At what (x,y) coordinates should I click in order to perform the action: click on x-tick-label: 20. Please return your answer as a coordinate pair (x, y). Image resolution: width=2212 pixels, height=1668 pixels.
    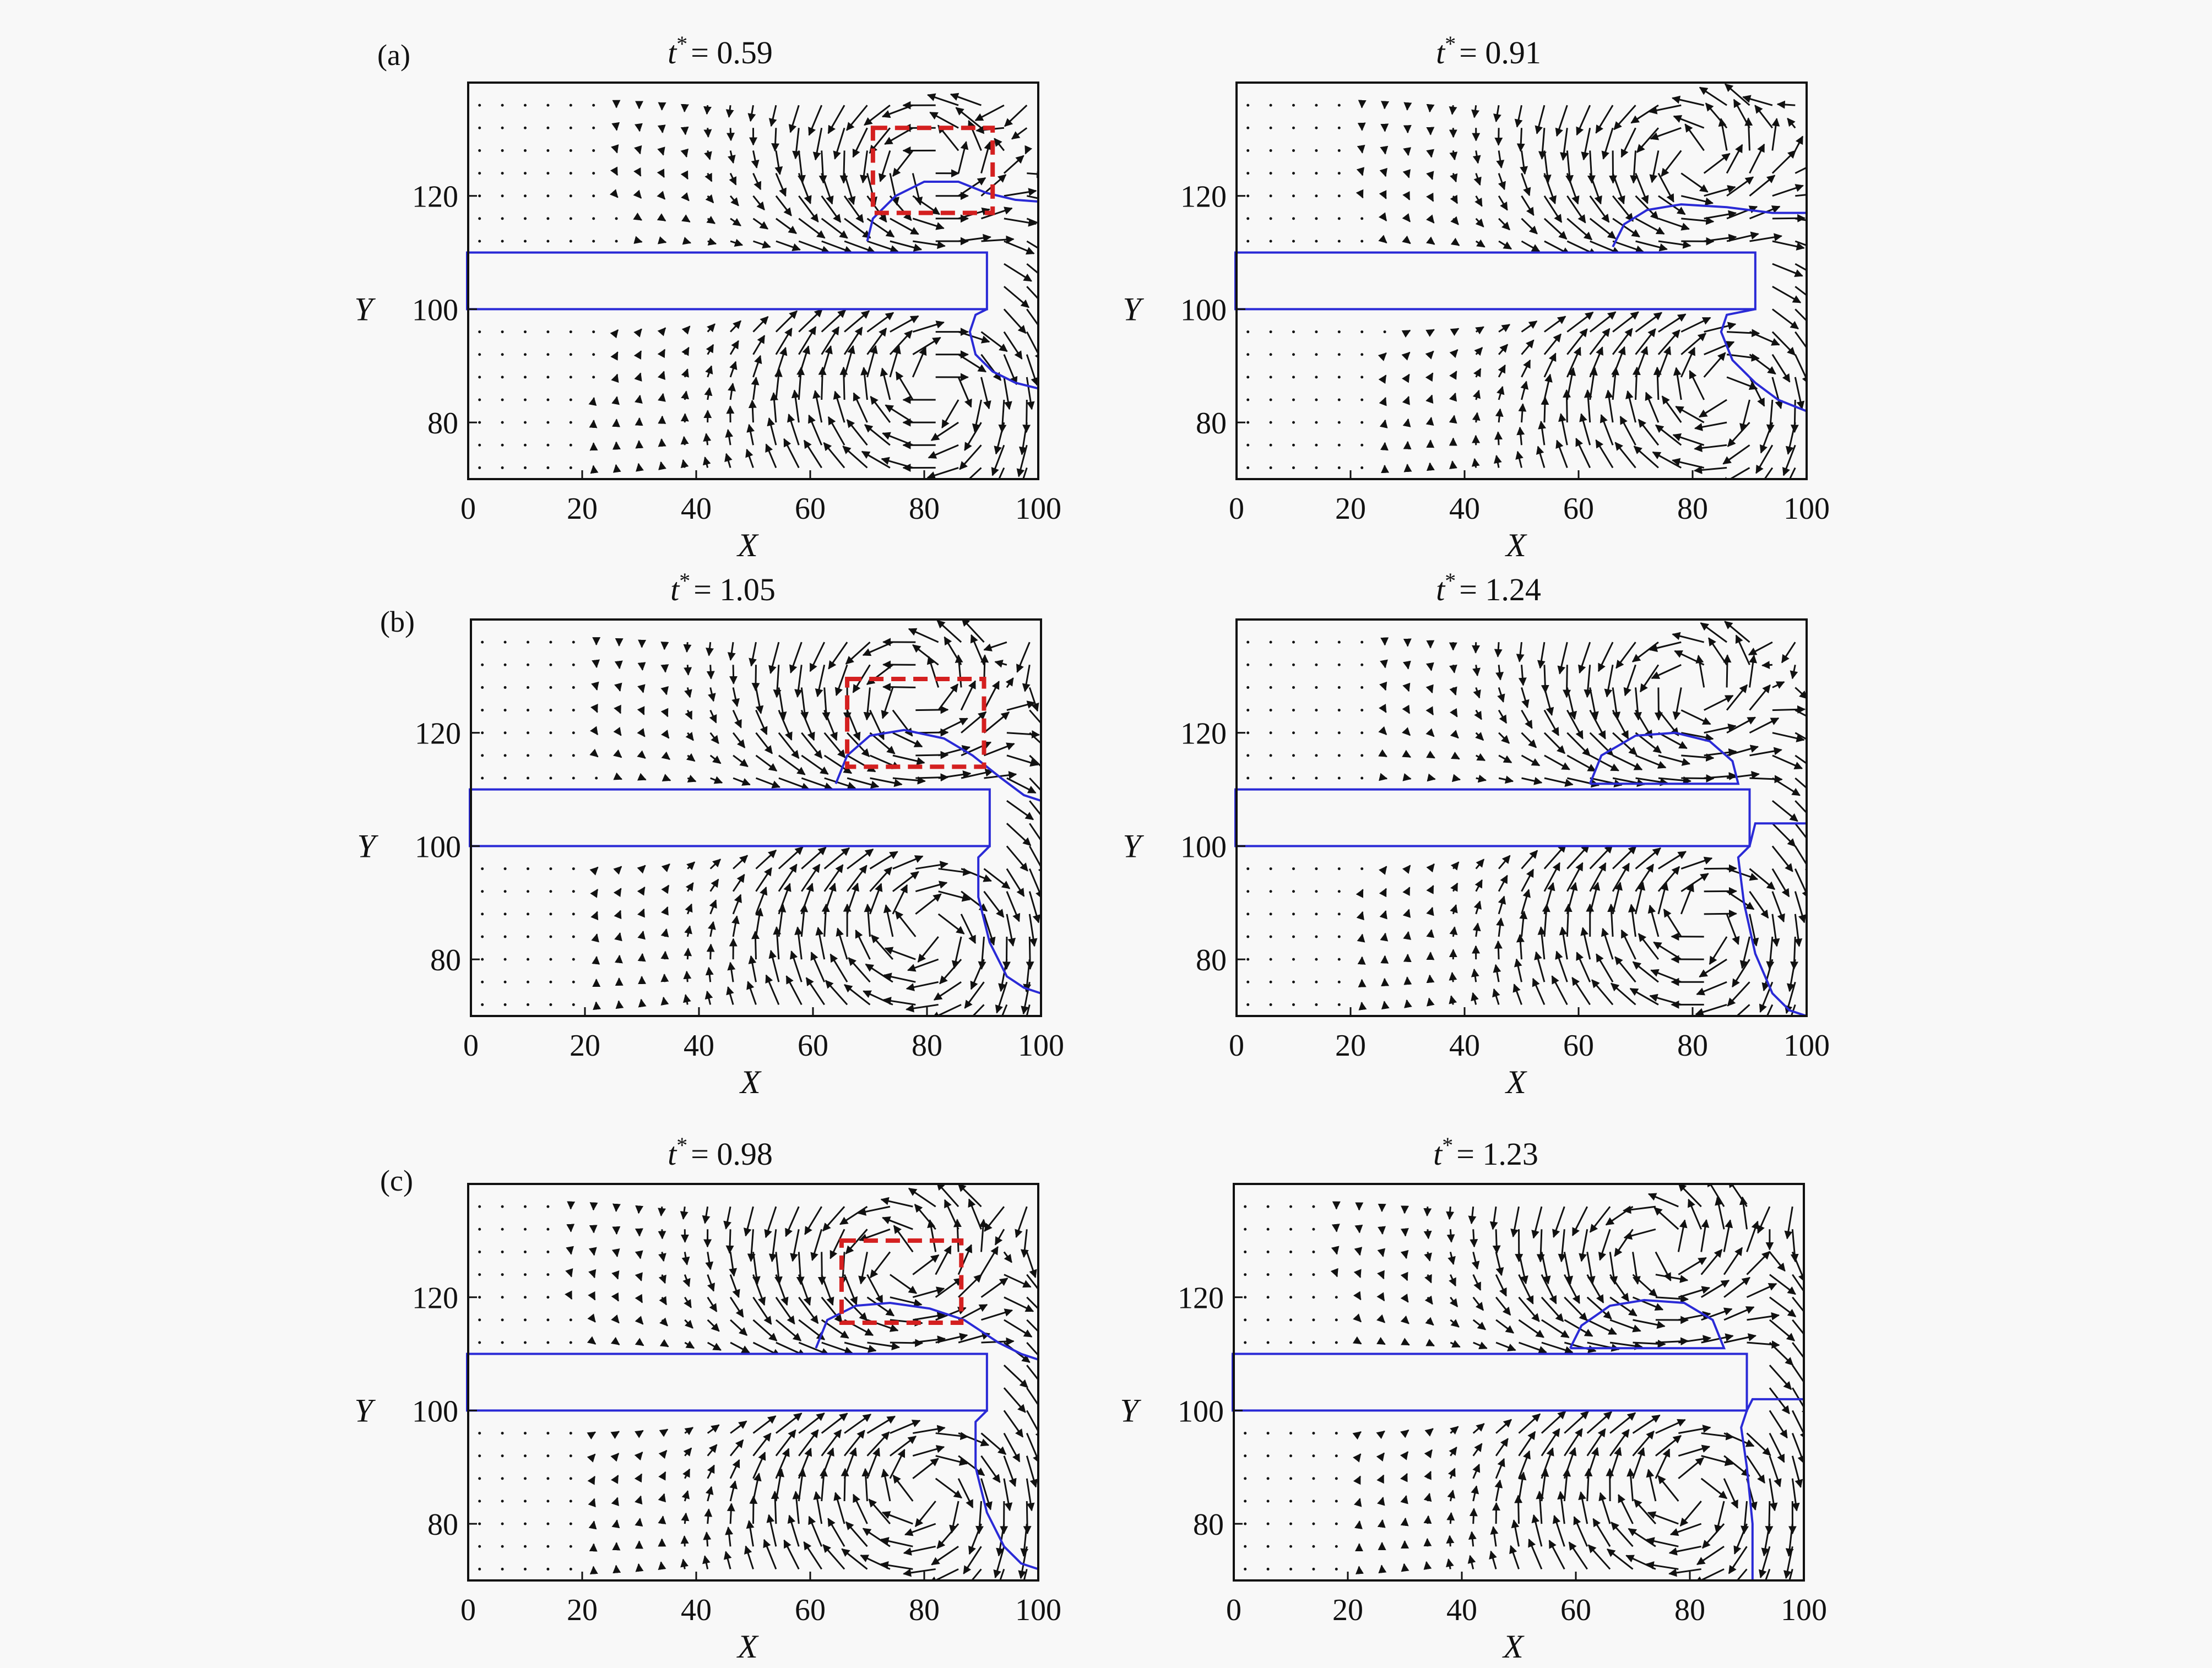
    Looking at the image, I should click on (1350, 509).